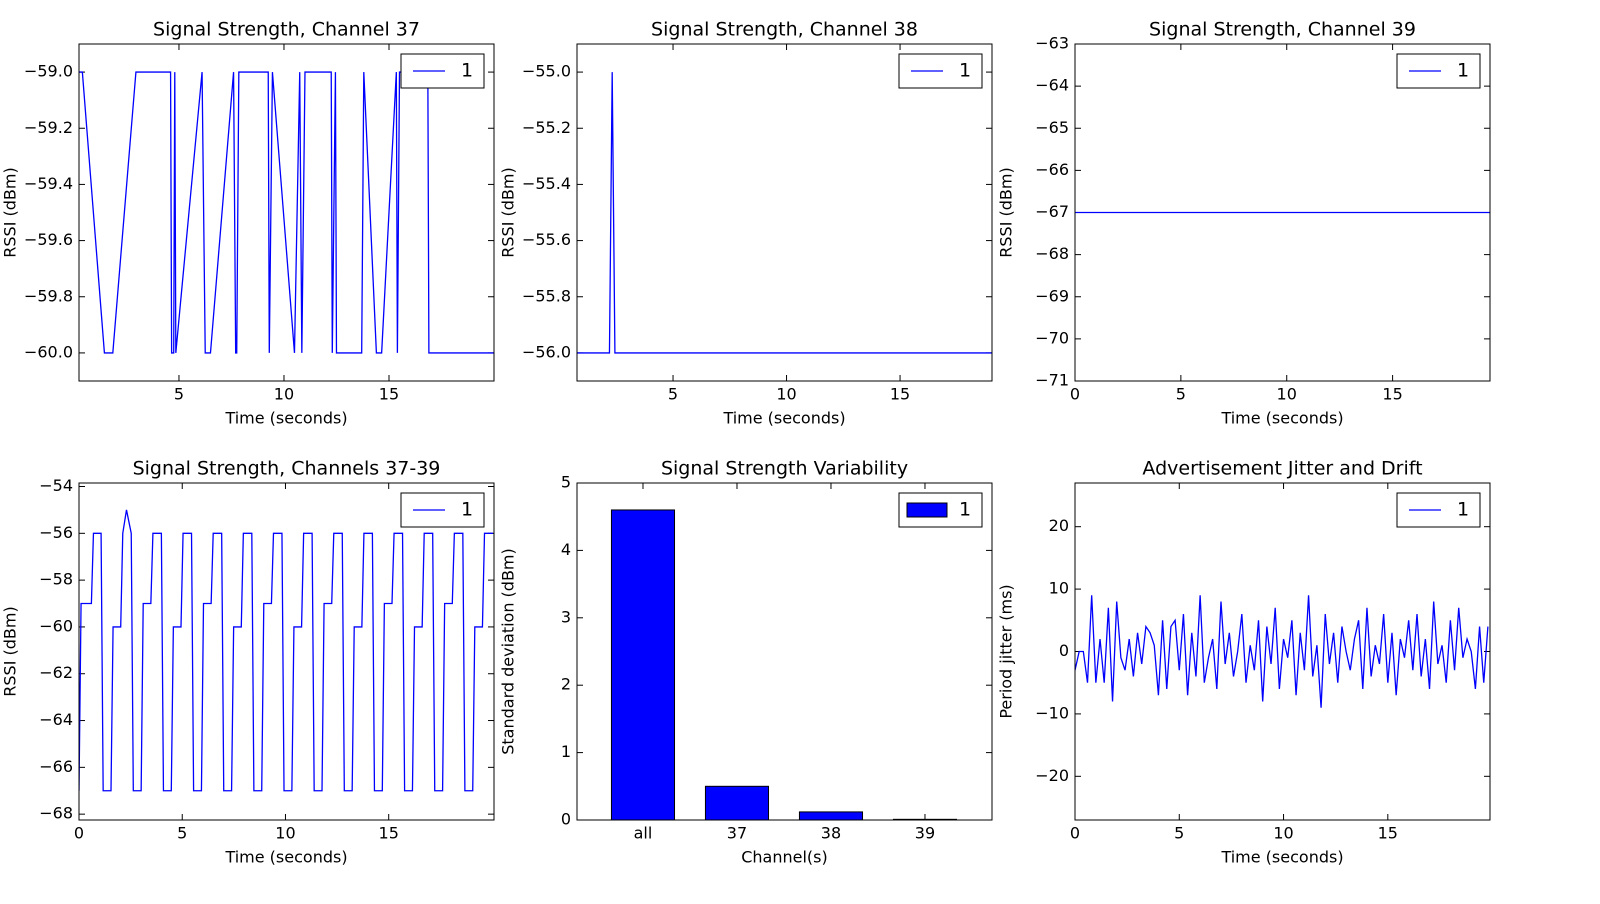  Describe the element at coordinates (925, 833) in the screenshot. I see `x-tick-label: 39` at that location.